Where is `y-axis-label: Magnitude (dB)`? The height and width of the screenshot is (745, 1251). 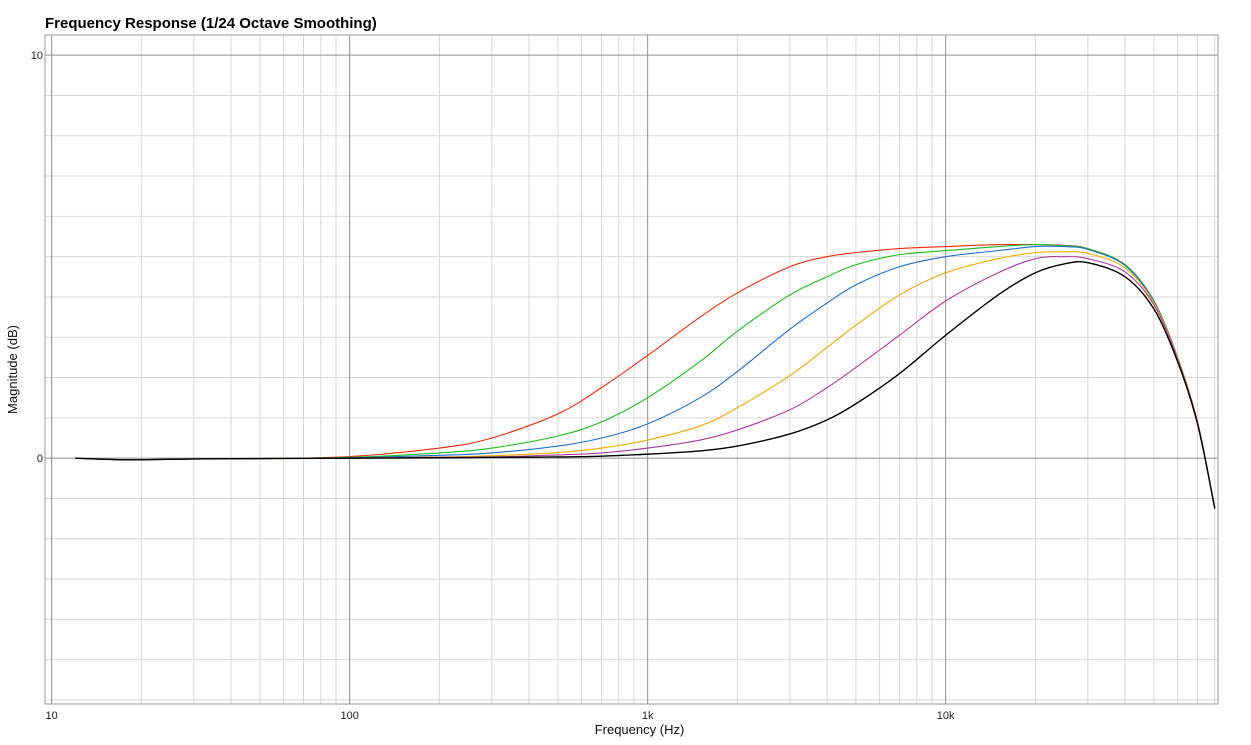 y-axis-label: Magnitude (dB) is located at coordinates (12, 369).